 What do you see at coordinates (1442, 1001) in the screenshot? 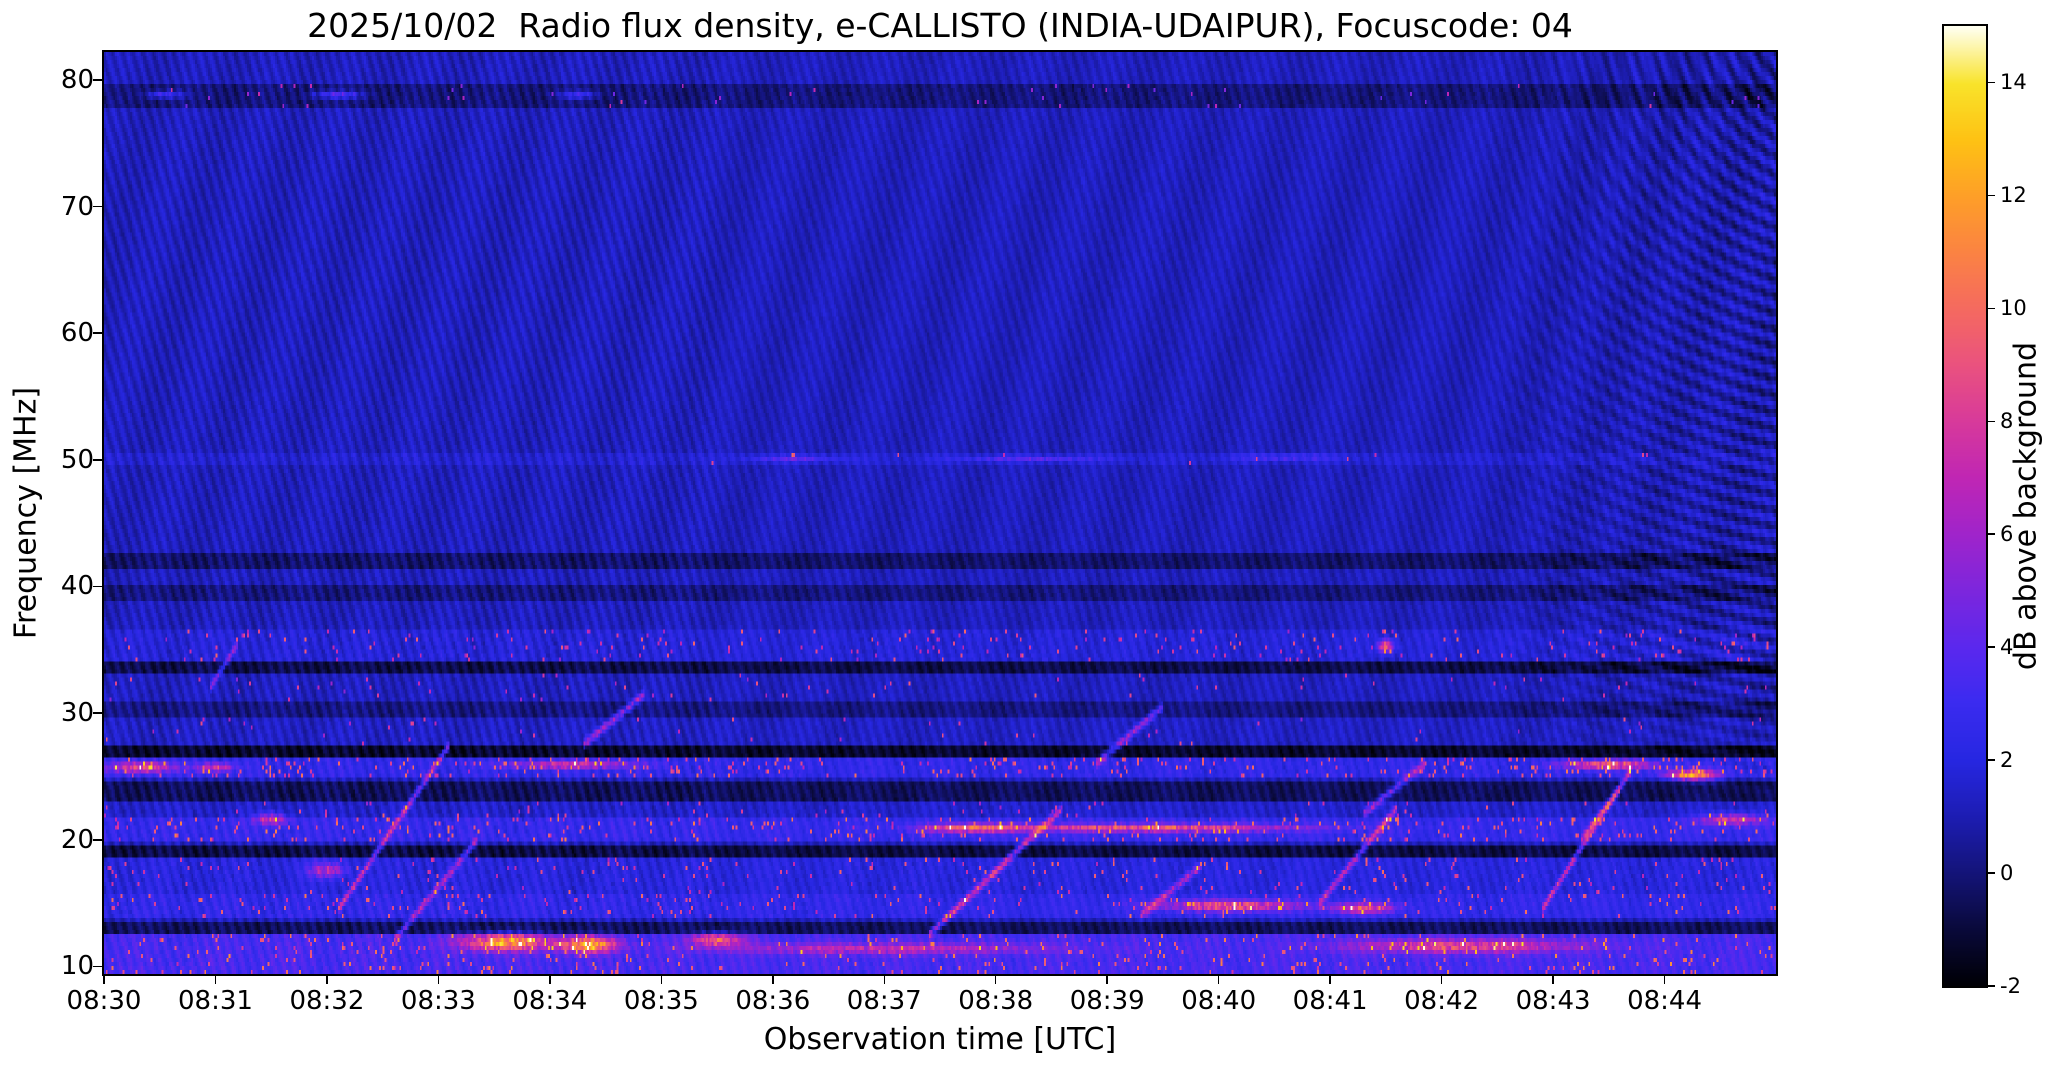
I see `x-tick-label: 08:42` at bounding box center [1442, 1001].